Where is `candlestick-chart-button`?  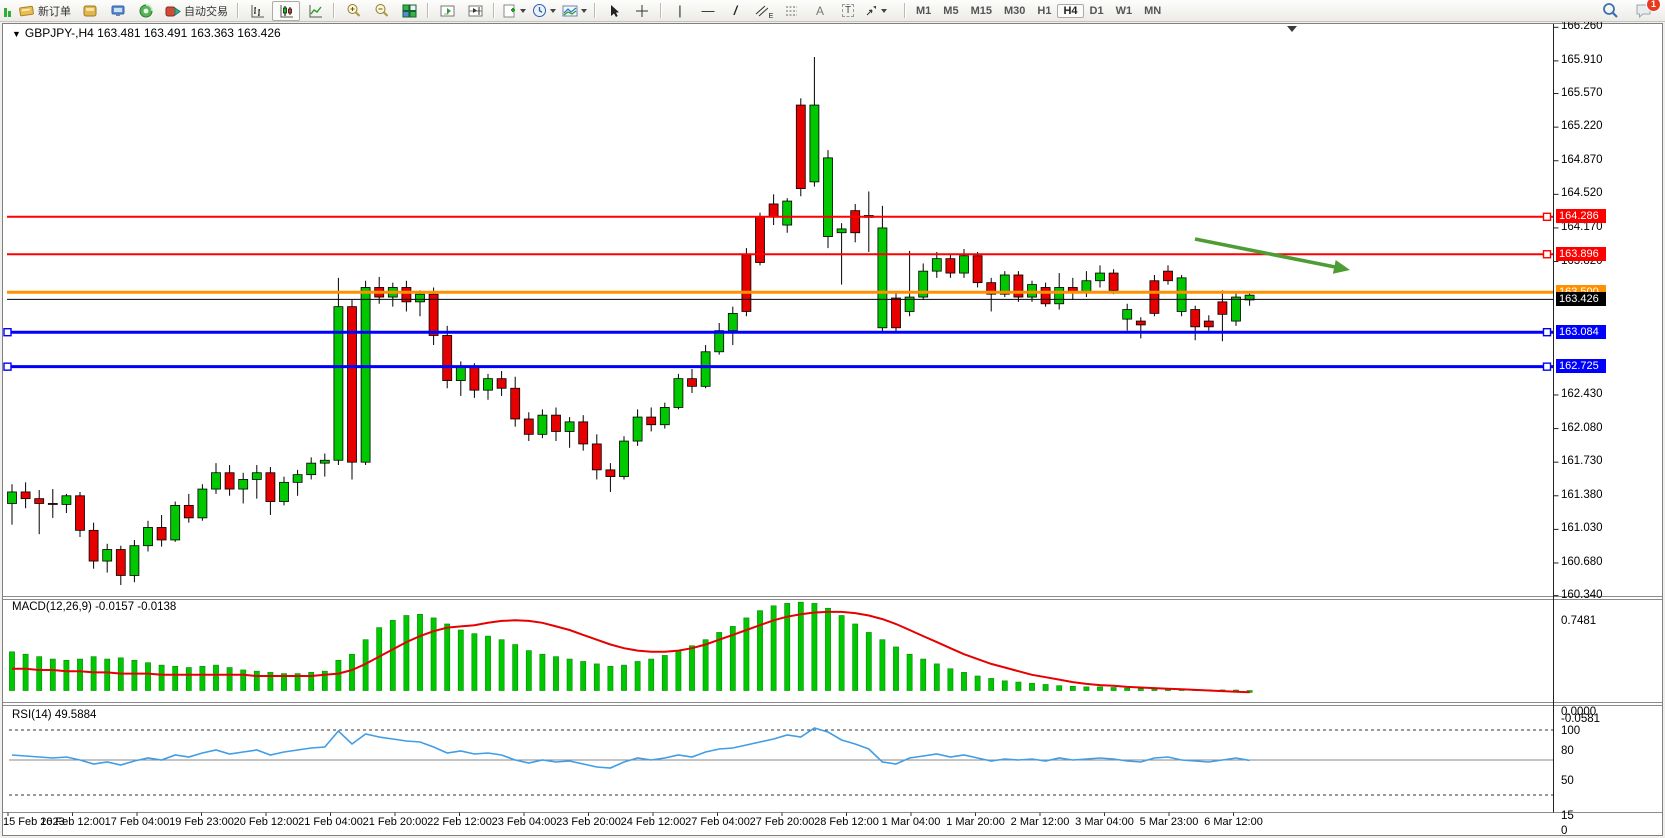
candlestick-chart-button is located at coordinates (286, 10).